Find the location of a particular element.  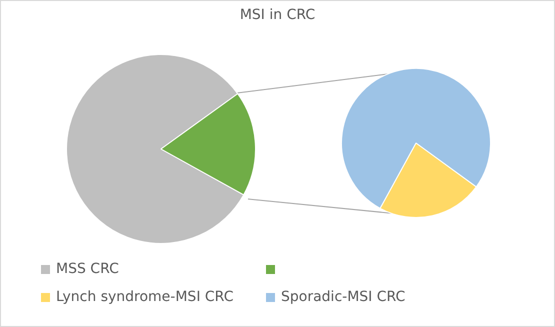

legend-label: MSS CRC is located at coordinates (87, 269).